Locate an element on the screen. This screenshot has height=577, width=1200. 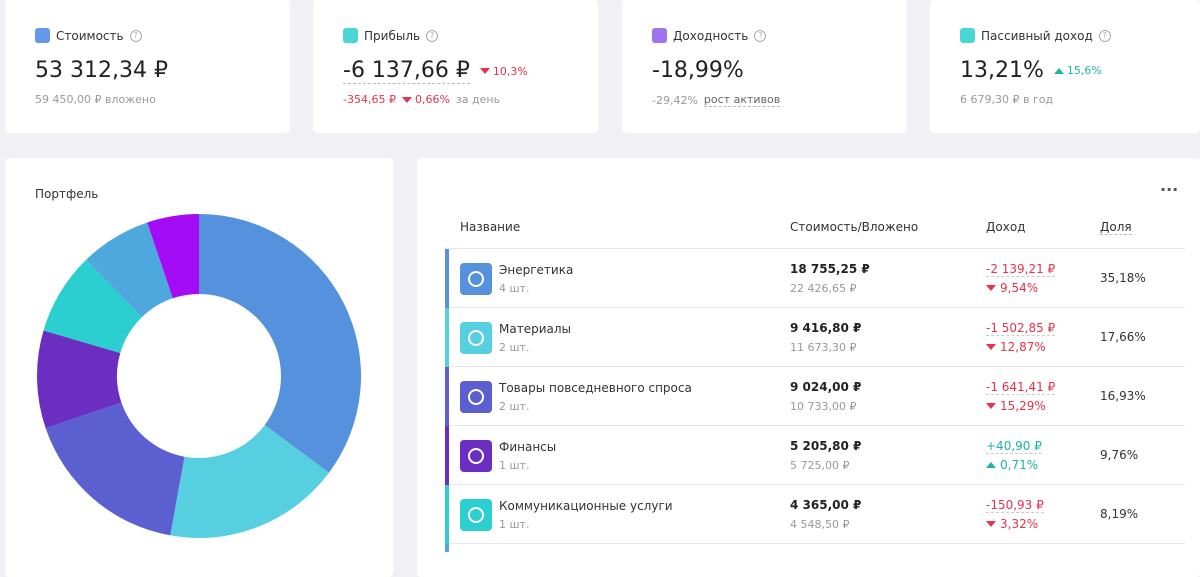
value: 13,21% is located at coordinates (1002, 70).